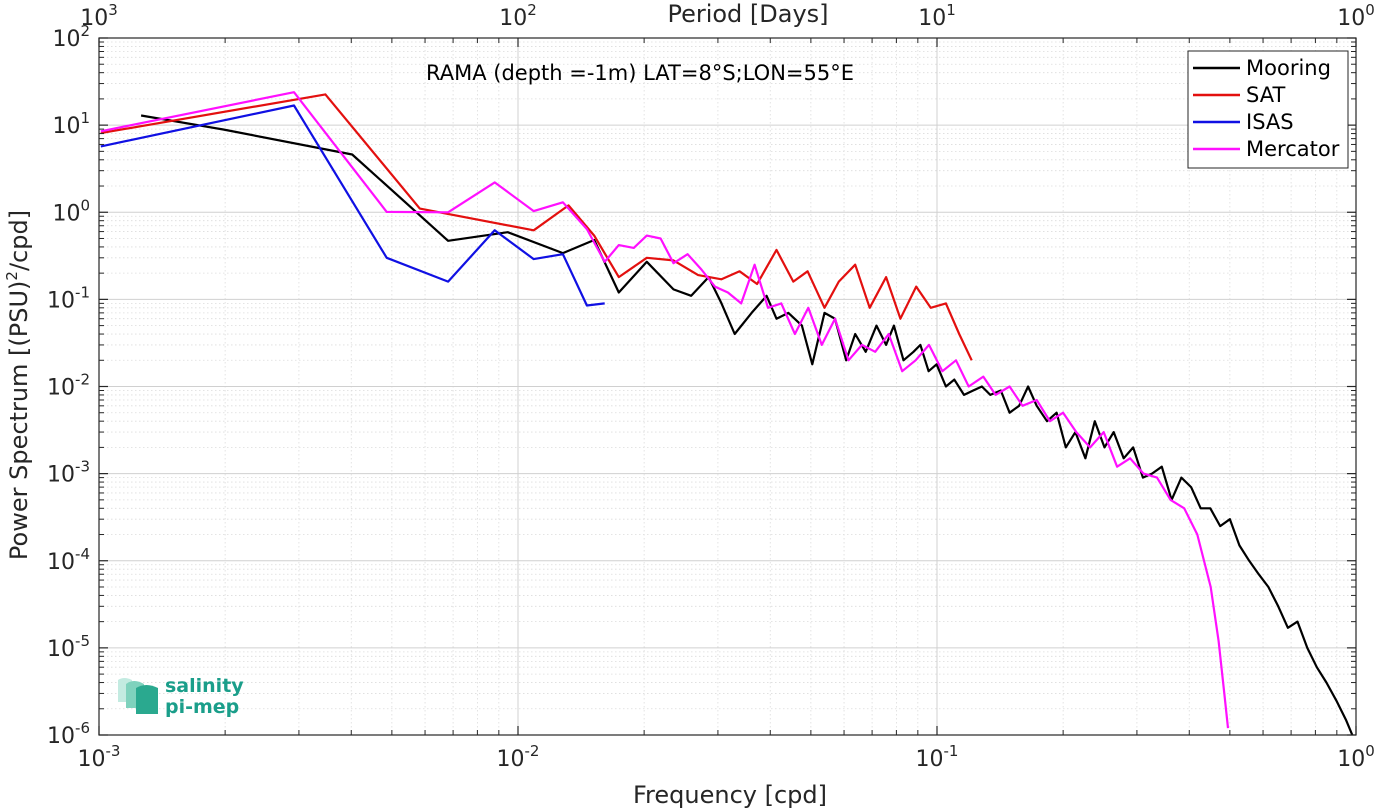  I want to click on legend-label-mooring: Mooring, so click(1288, 68).